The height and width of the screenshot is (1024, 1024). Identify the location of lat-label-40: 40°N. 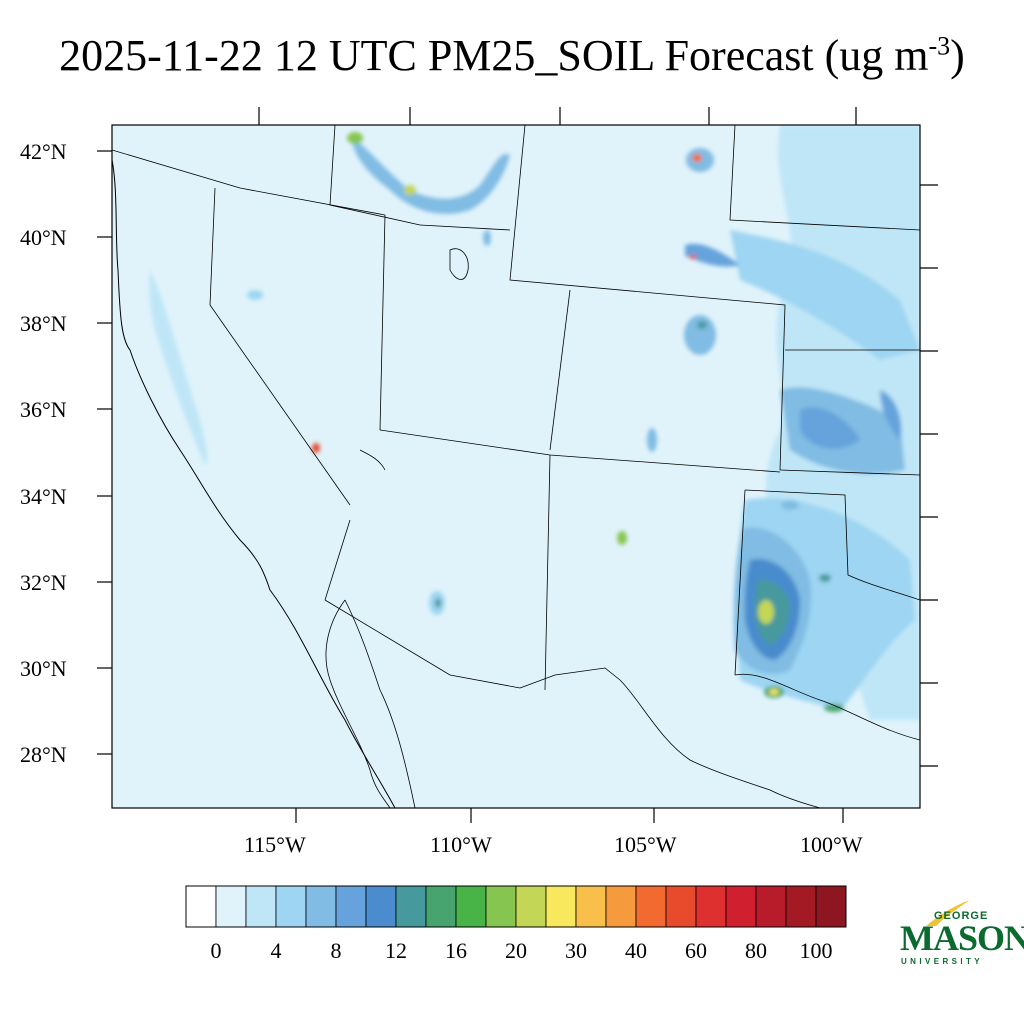
(43, 237).